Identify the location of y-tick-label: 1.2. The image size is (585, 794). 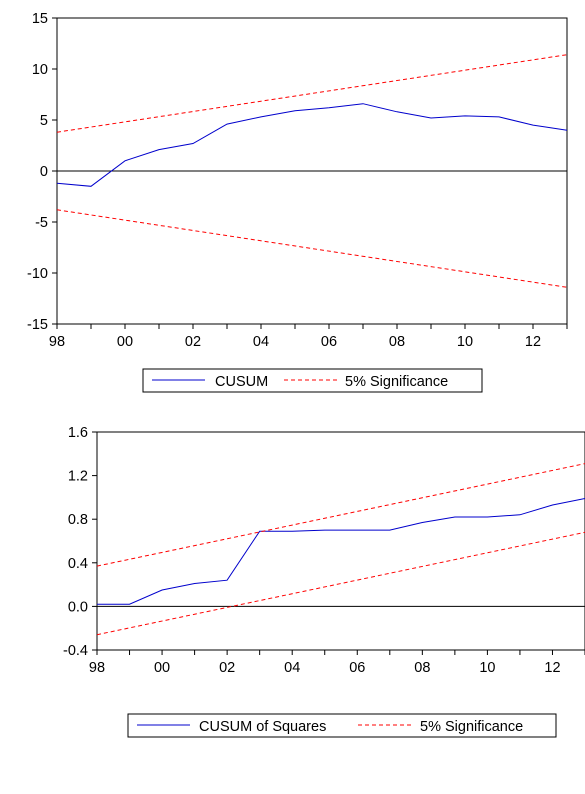
(78, 477).